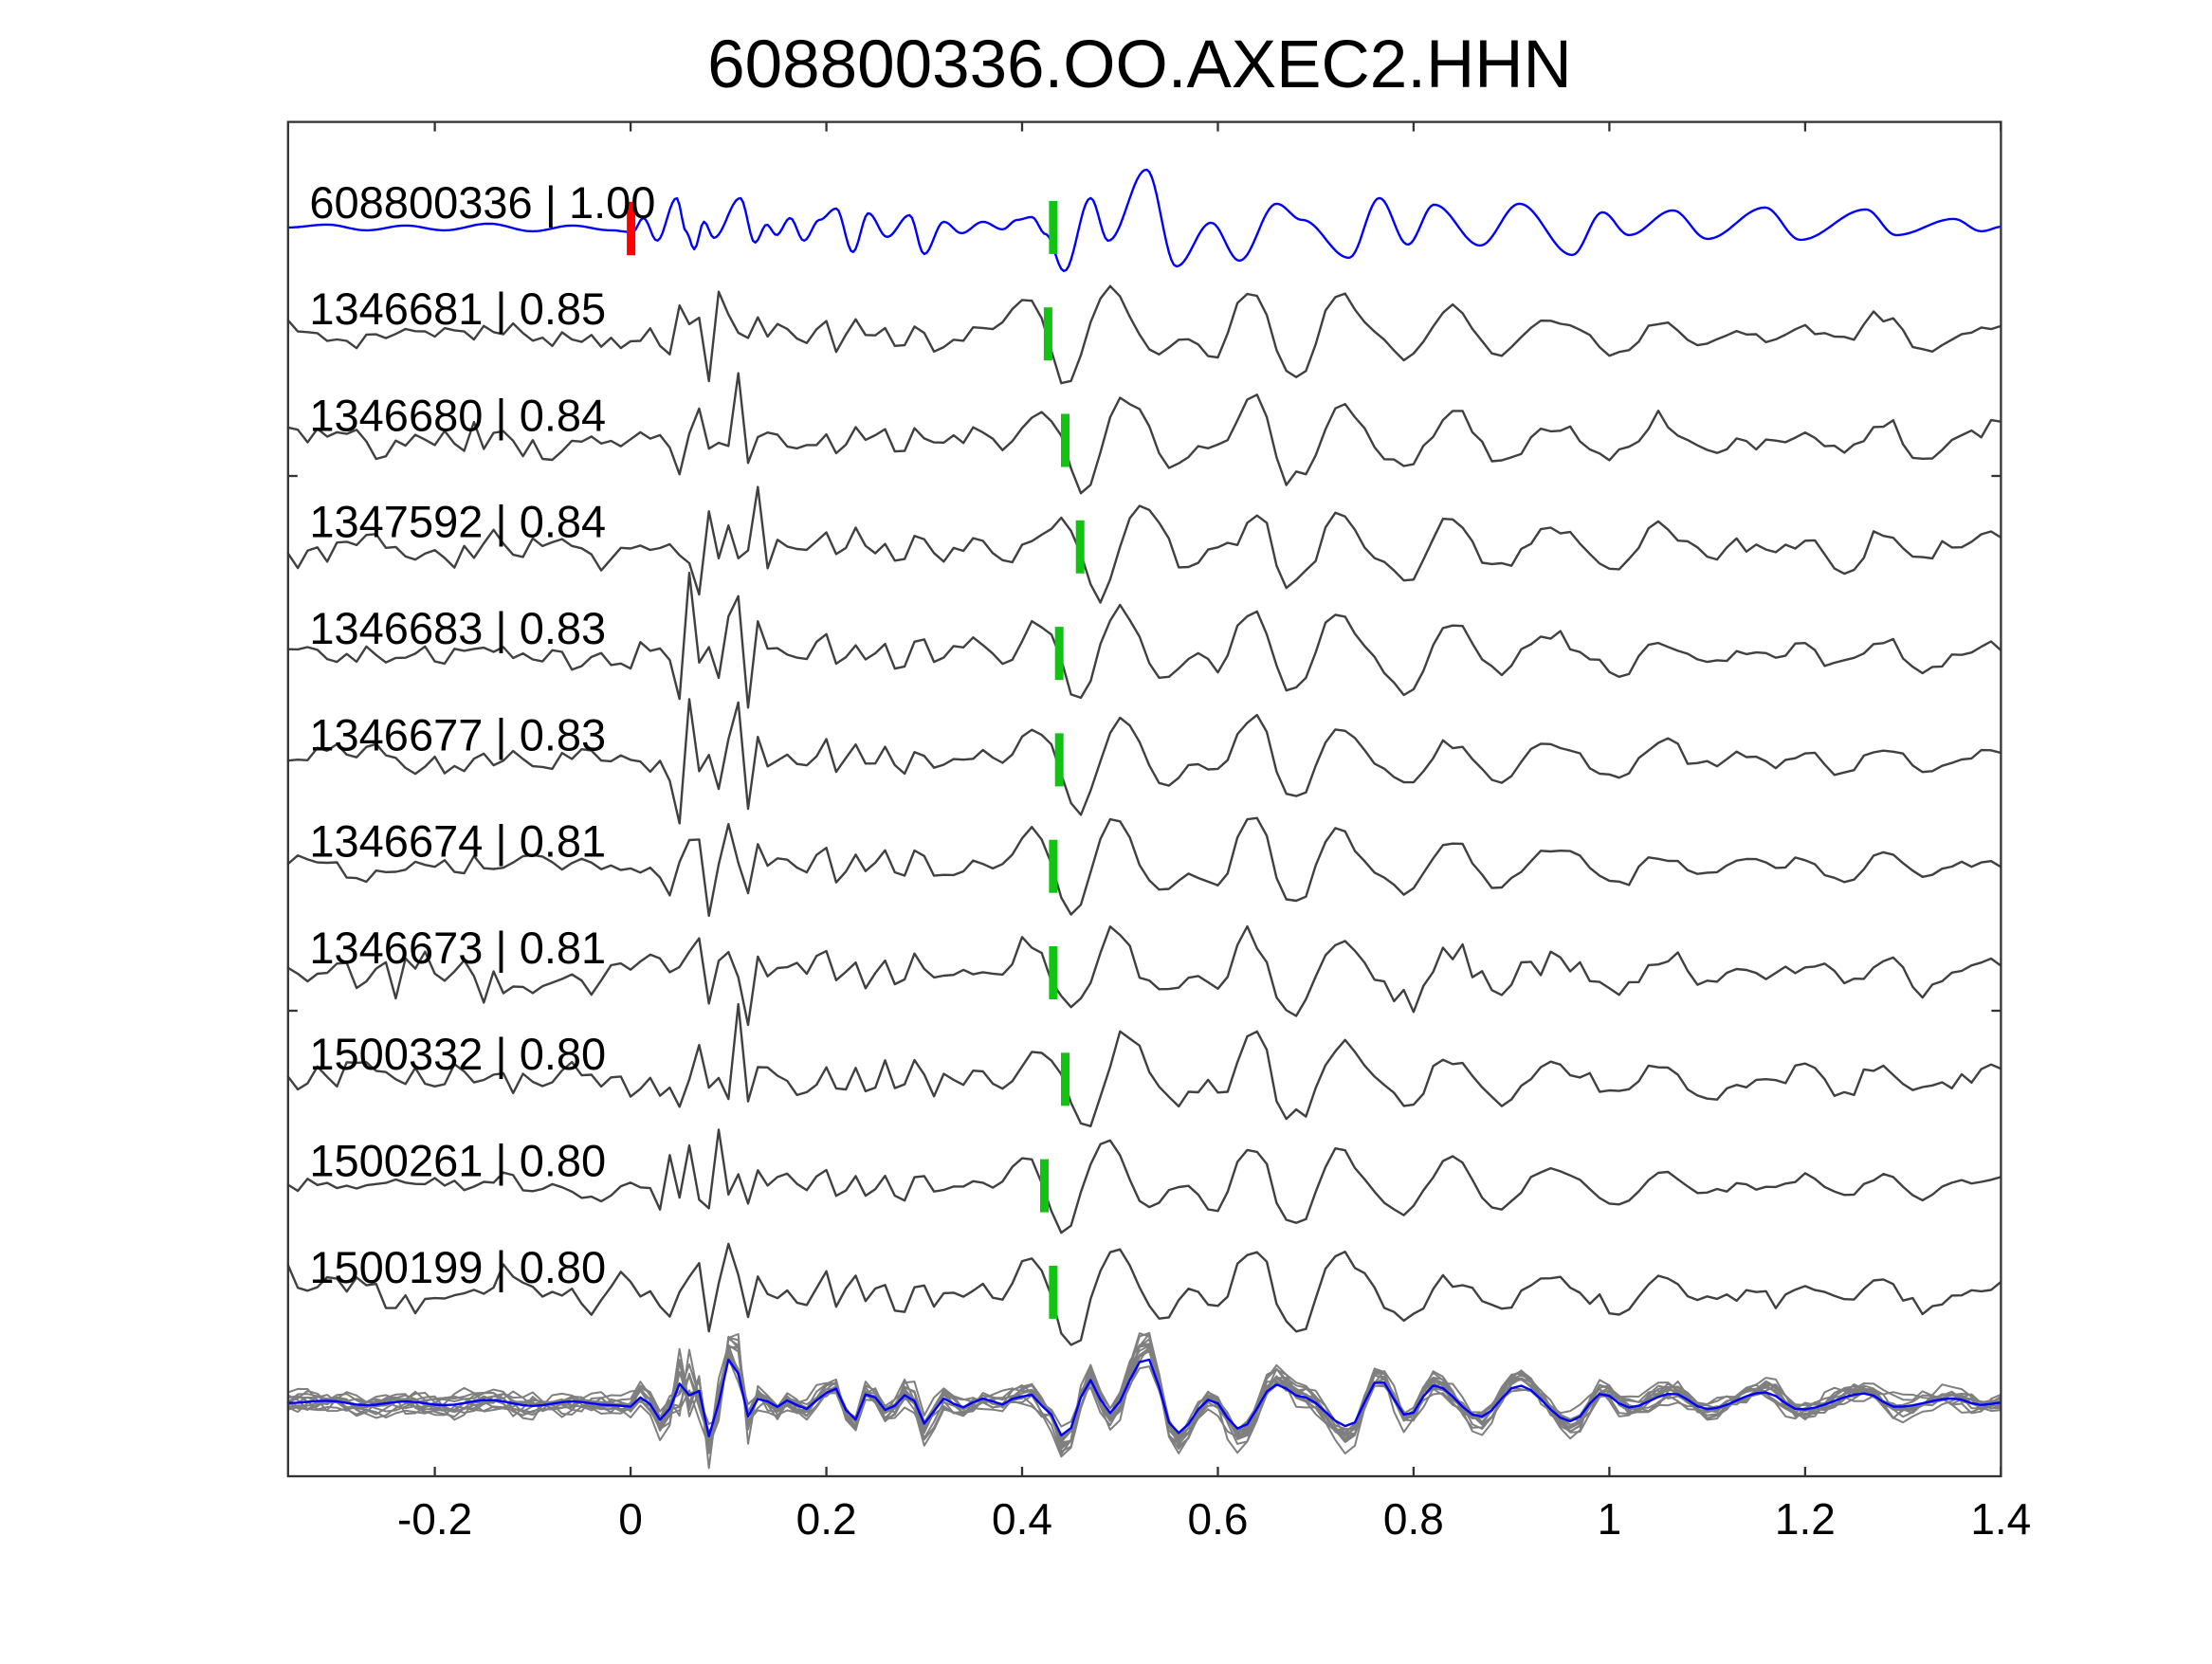  Describe the element at coordinates (1610, 1519) in the screenshot. I see `svg-text: 1` at that location.